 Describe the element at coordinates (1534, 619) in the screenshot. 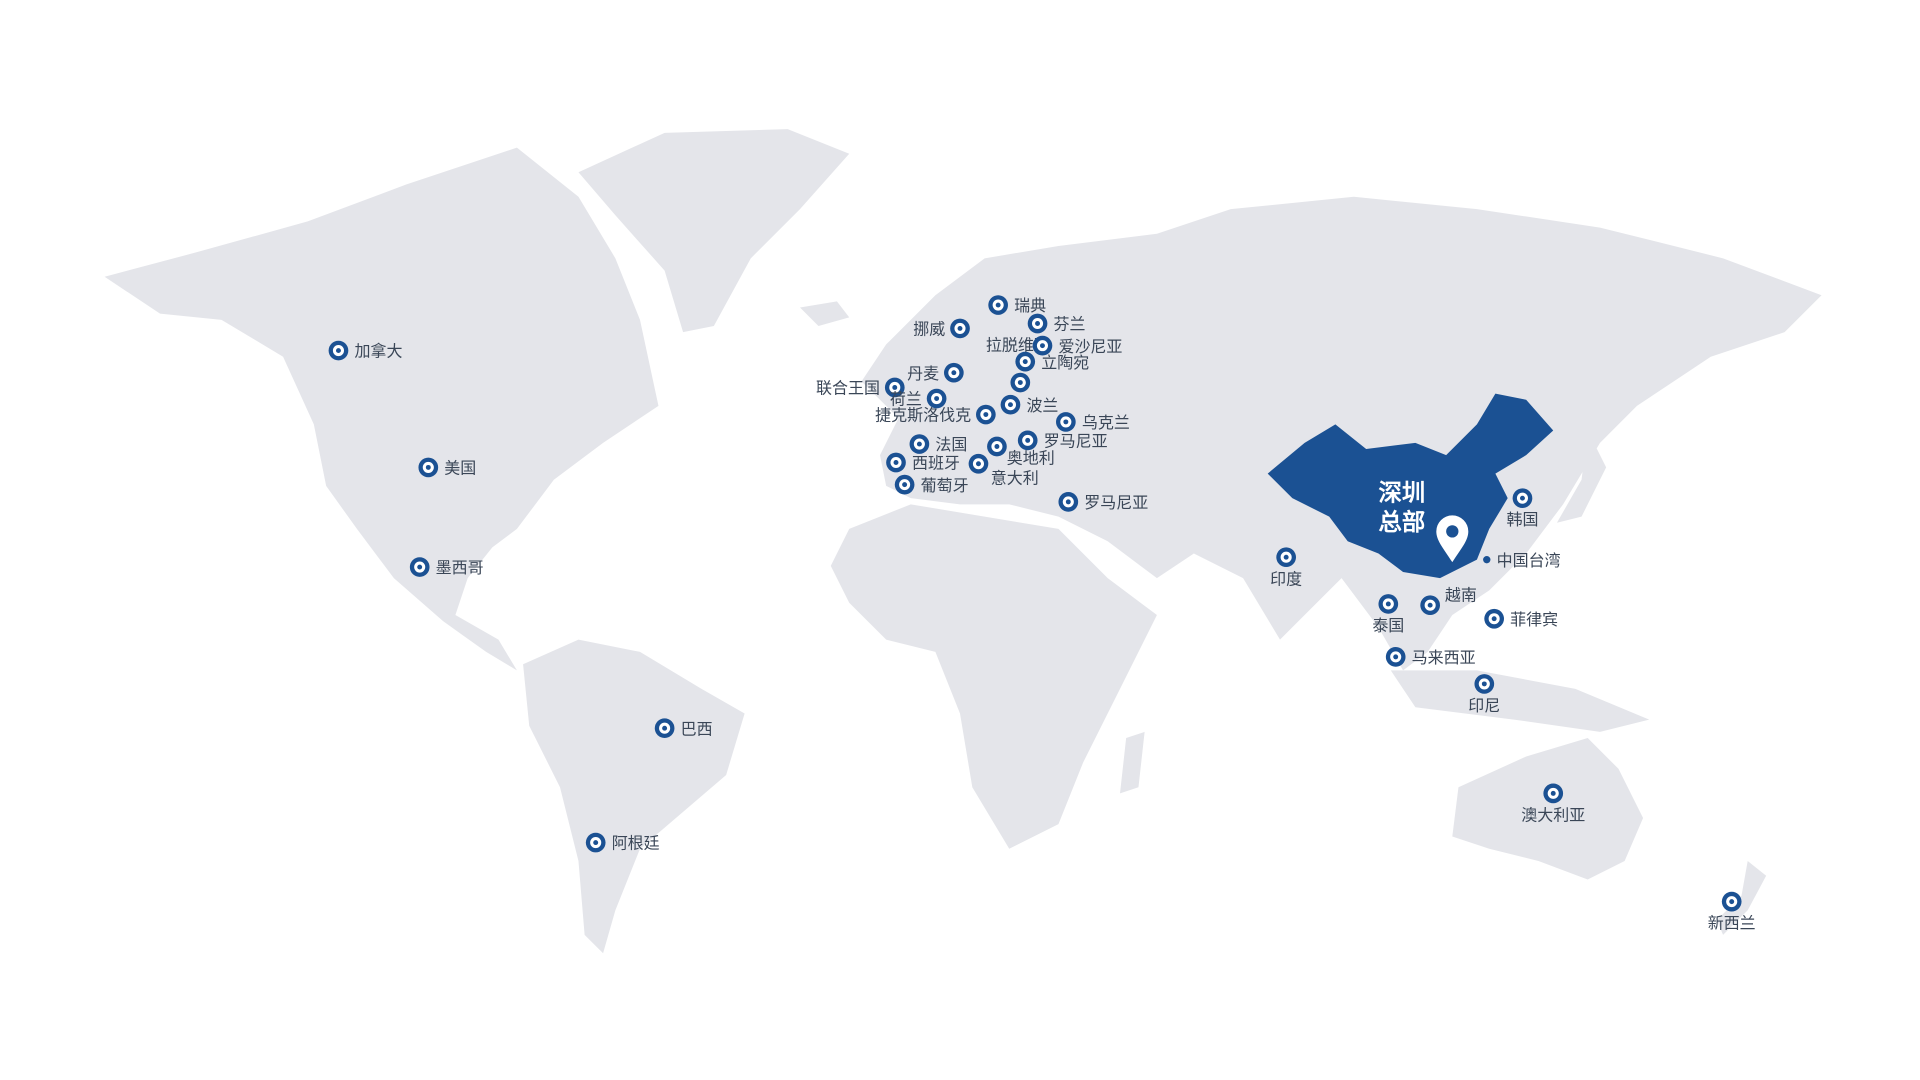

I see `marker-label: 菲律宾` at that location.